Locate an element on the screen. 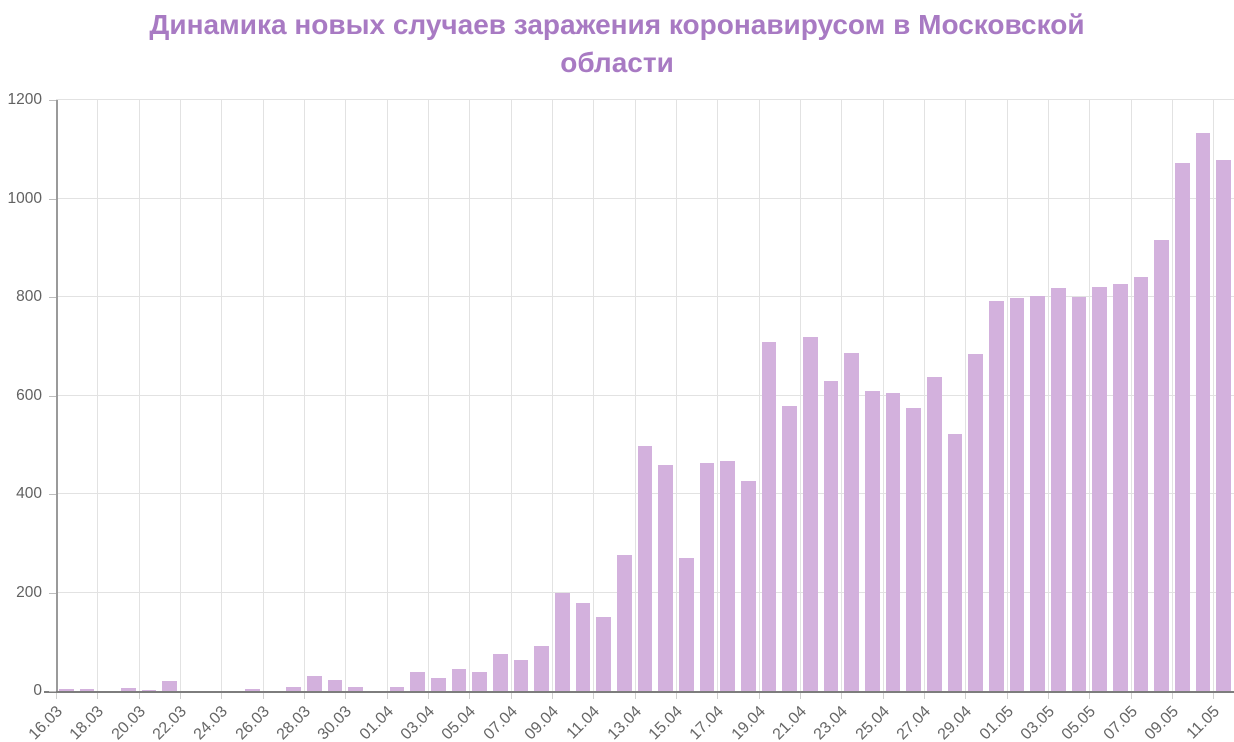 This screenshot has width=1234, height=742. bar-06.04 is located at coordinates (500, 672).